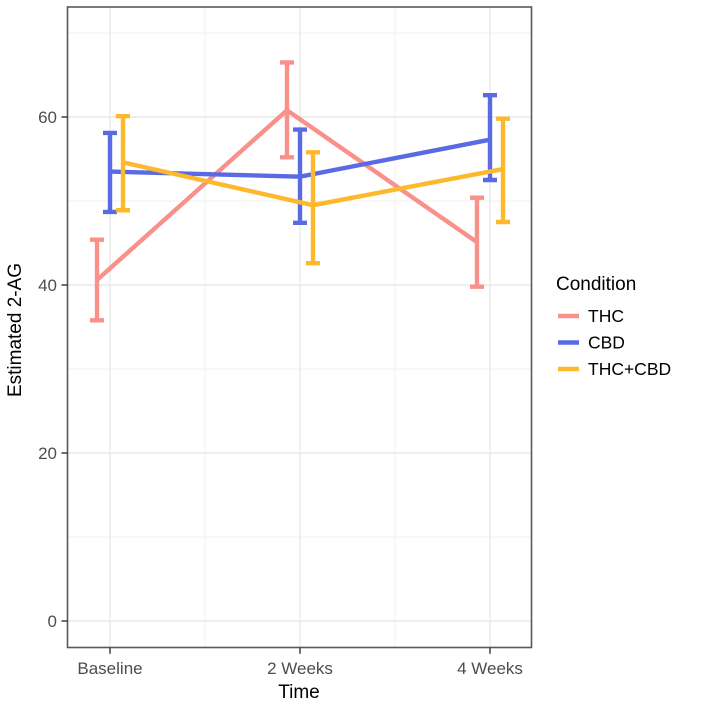  What do you see at coordinates (606, 343) in the screenshot?
I see `legend-label: CBD` at bounding box center [606, 343].